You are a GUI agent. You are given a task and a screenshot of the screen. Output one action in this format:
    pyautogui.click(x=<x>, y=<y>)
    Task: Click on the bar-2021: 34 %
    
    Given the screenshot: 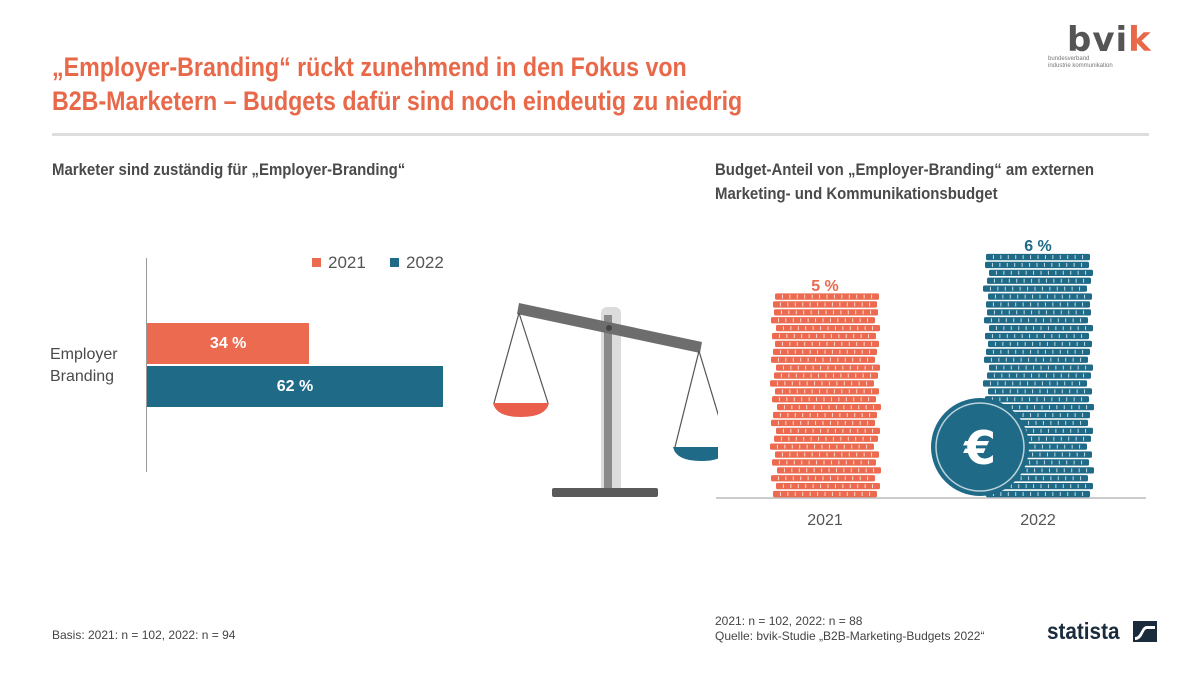 What is the action you would take?
    pyautogui.click(x=228, y=343)
    